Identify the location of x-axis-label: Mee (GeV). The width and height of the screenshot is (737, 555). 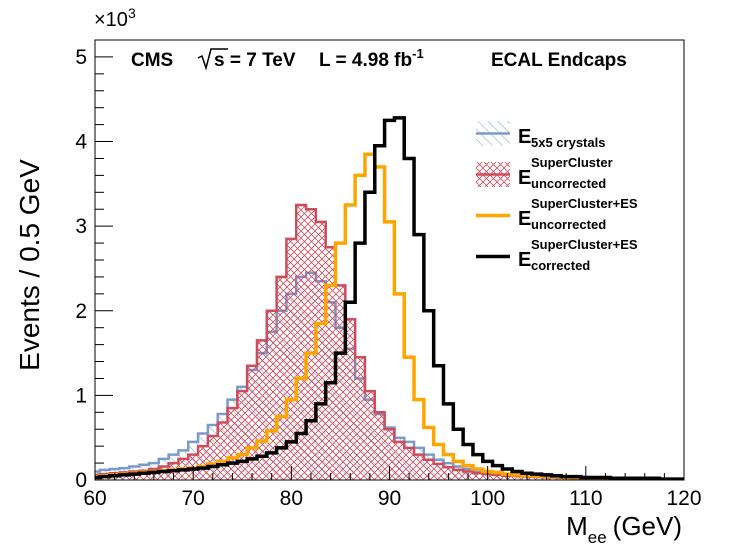
(624, 529).